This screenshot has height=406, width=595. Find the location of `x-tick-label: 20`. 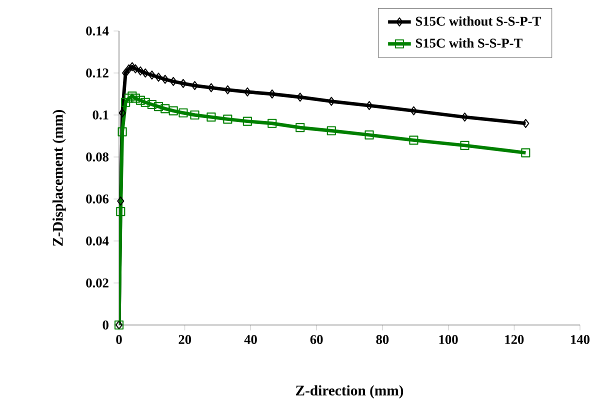

x-tick-label: 20 is located at coordinates (185, 339).